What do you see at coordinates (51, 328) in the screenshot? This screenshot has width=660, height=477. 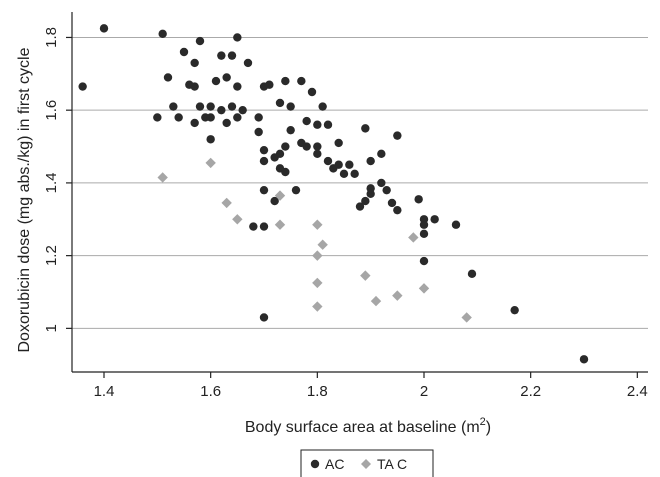 I see `y-tick-label: 1` at bounding box center [51, 328].